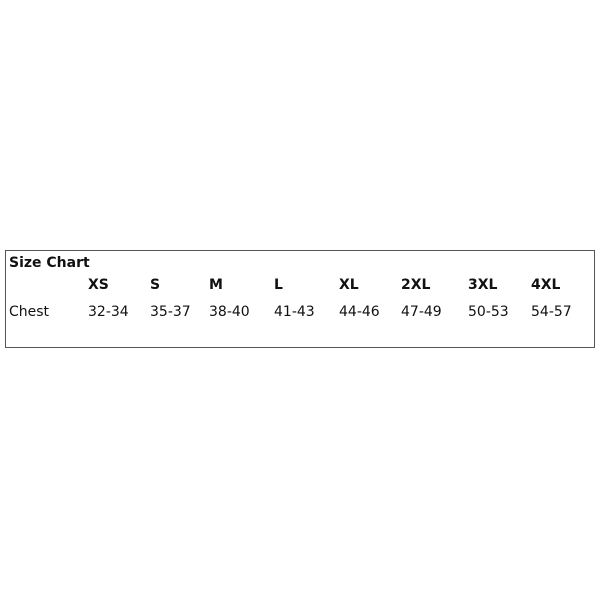 The height and width of the screenshot is (600, 600). What do you see at coordinates (49, 263) in the screenshot?
I see `size-chart-title: Size Chart` at bounding box center [49, 263].